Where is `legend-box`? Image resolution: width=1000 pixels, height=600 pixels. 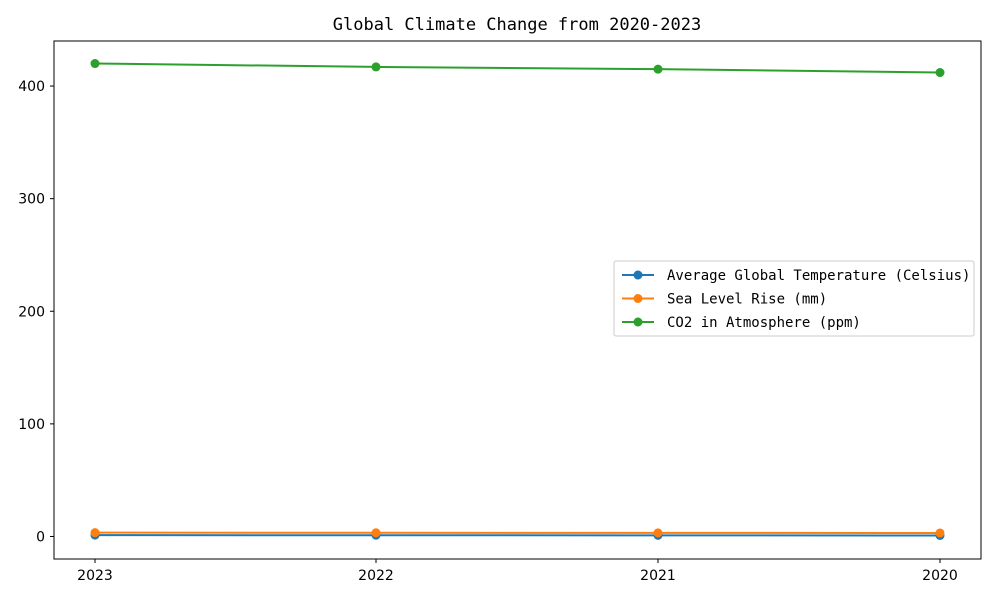 legend-box is located at coordinates (794, 298).